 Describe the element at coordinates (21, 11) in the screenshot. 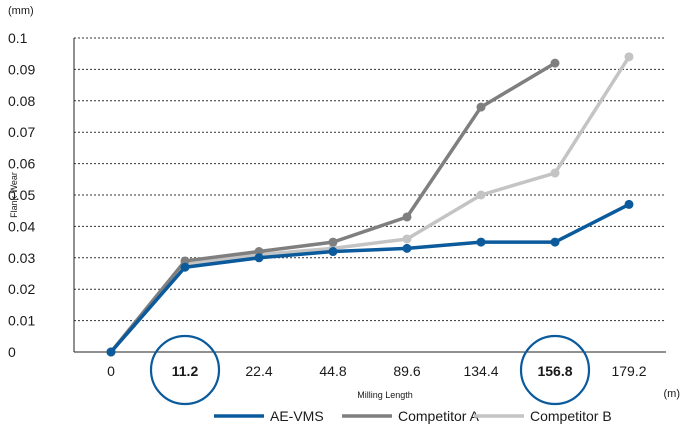

I see `y-unit-label: (mm)` at that location.